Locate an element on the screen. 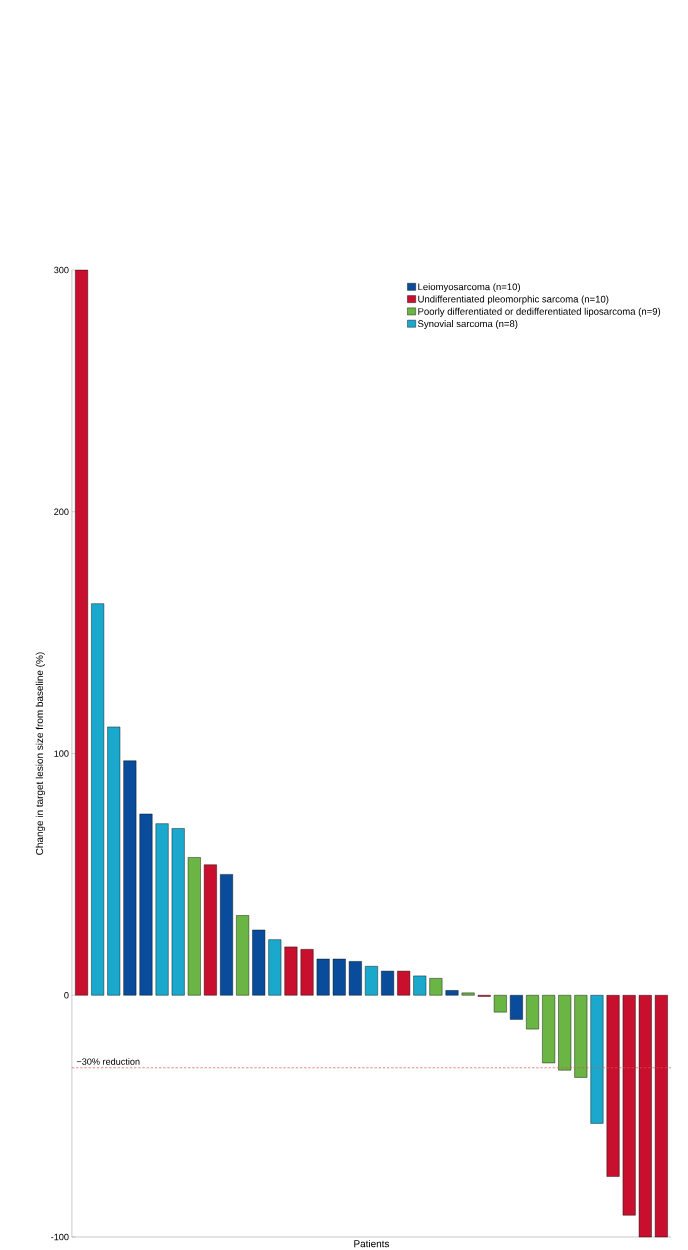  y-axis-title: Change in target lesion size from baseline (%) is located at coordinates (40, 753).